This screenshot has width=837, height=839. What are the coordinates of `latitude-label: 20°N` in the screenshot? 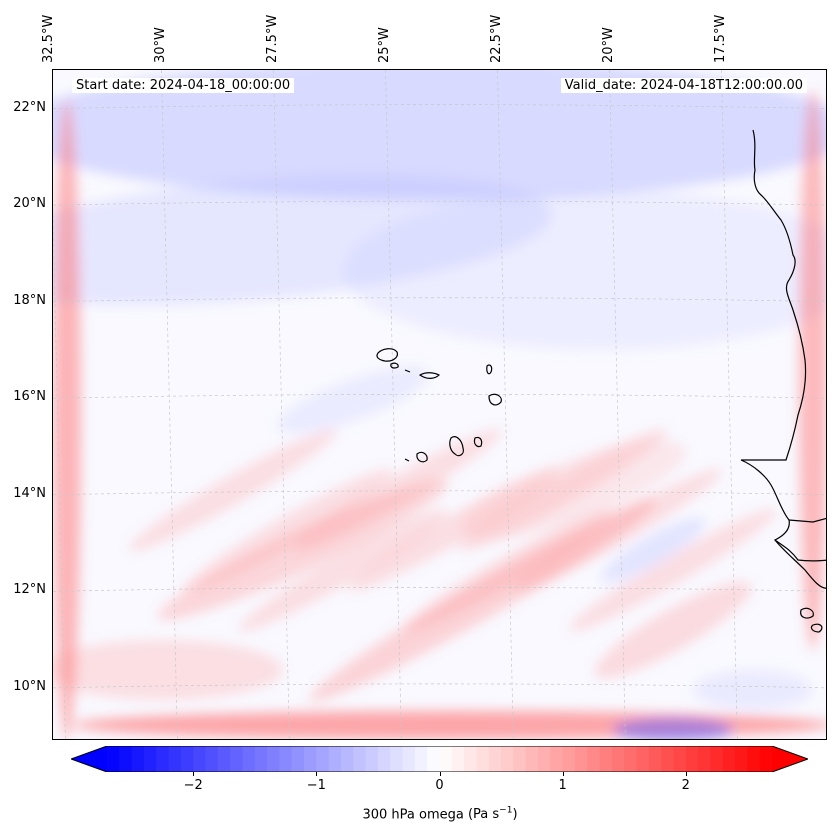 It's located at (29, 204).